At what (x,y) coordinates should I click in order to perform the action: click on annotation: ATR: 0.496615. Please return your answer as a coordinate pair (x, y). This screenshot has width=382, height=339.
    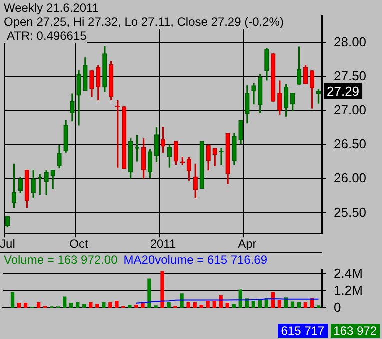
    Looking at the image, I should click on (45, 36).